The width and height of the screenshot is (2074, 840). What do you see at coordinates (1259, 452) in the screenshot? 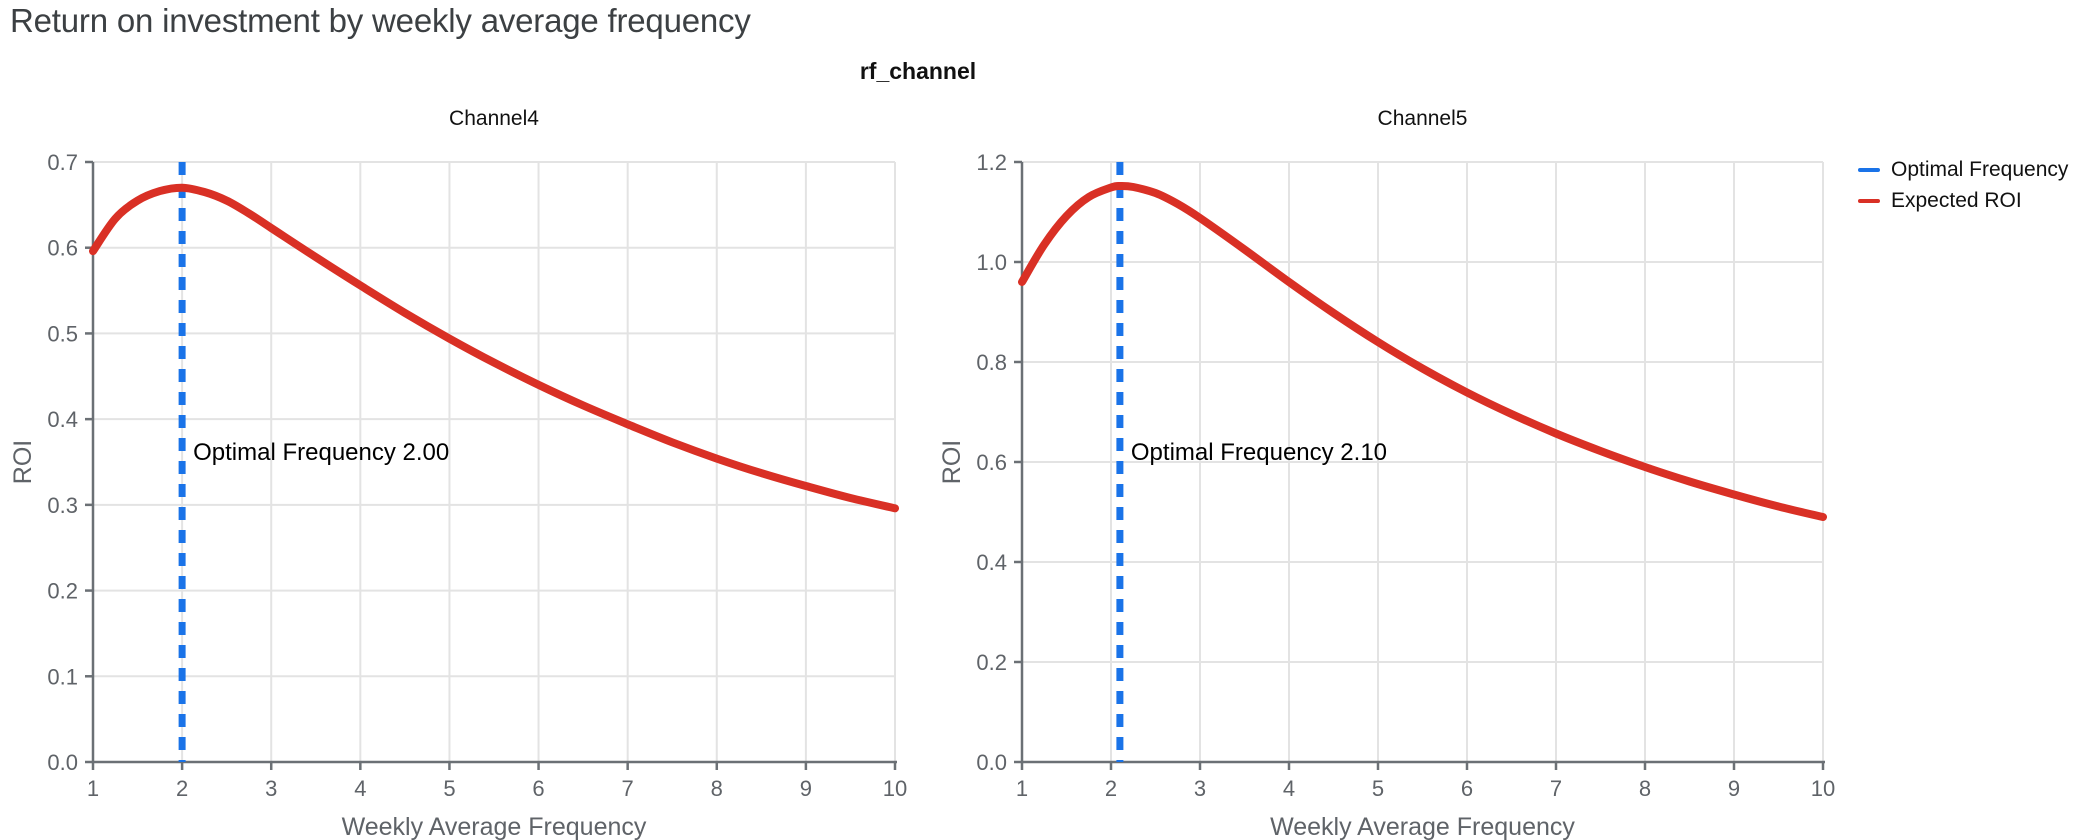
I see `optimal-frequency-annotation: Optimal Frequency 2.10` at bounding box center [1259, 452].